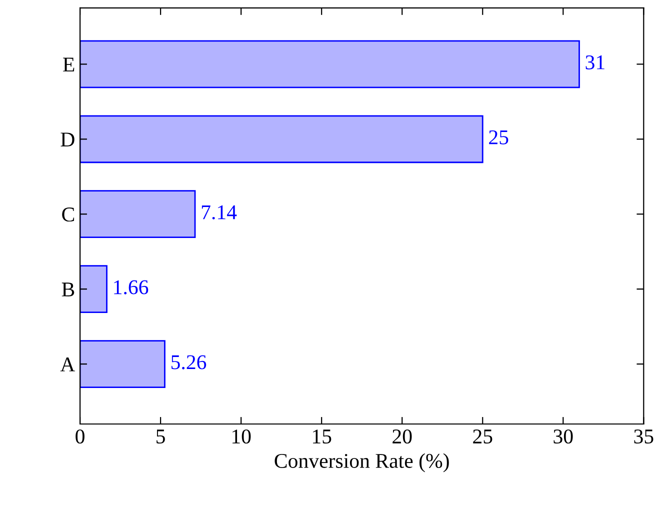 This screenshot has width=667, height=530. I want to click on x-tick-label: 20, so click(402, 436).